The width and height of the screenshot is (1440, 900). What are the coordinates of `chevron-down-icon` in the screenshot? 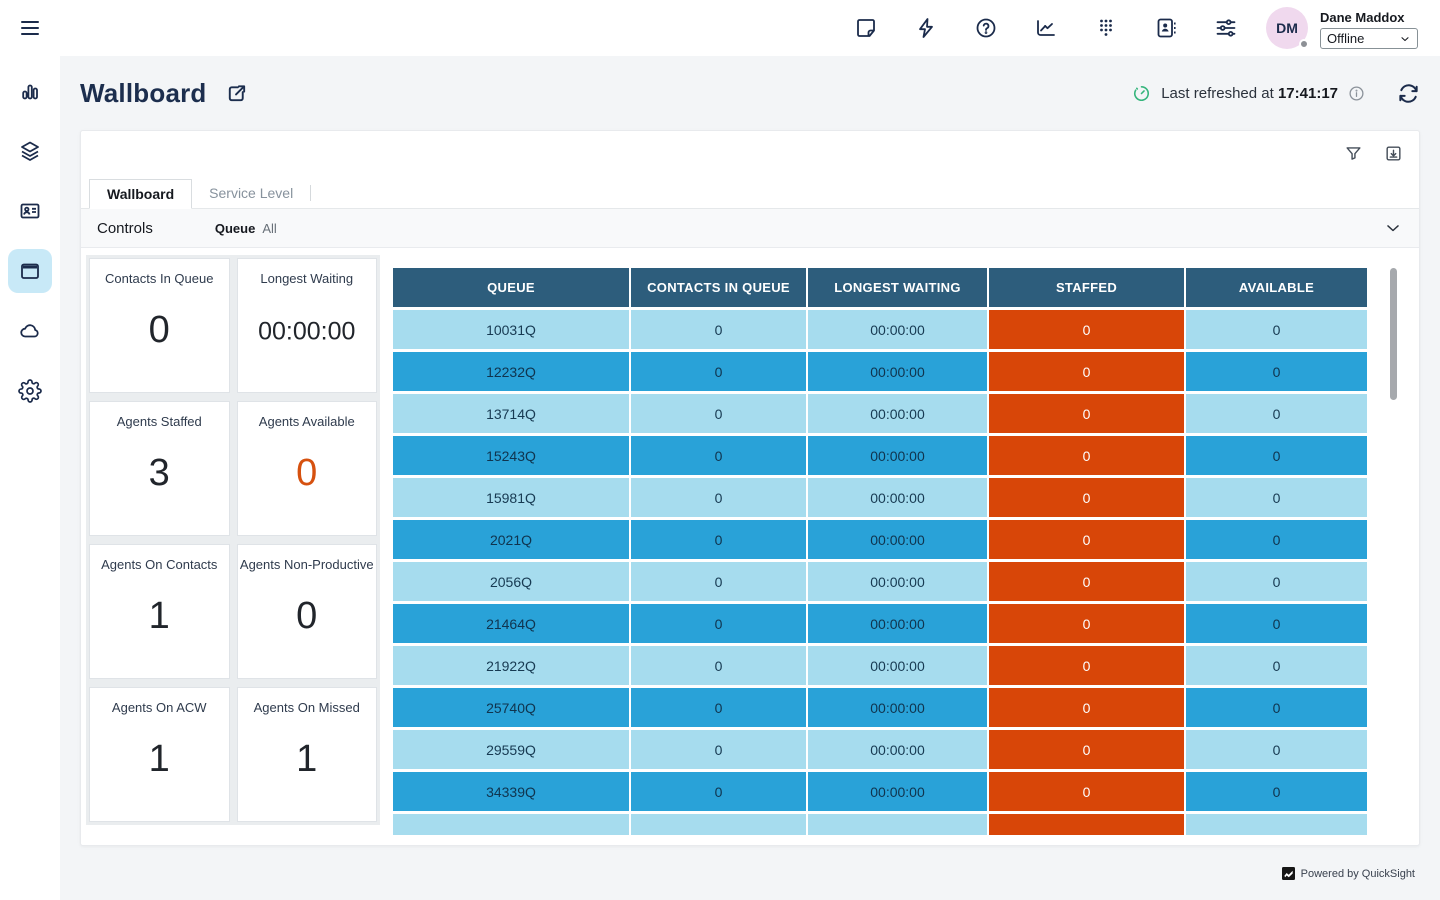 It's located at (1405, 38).